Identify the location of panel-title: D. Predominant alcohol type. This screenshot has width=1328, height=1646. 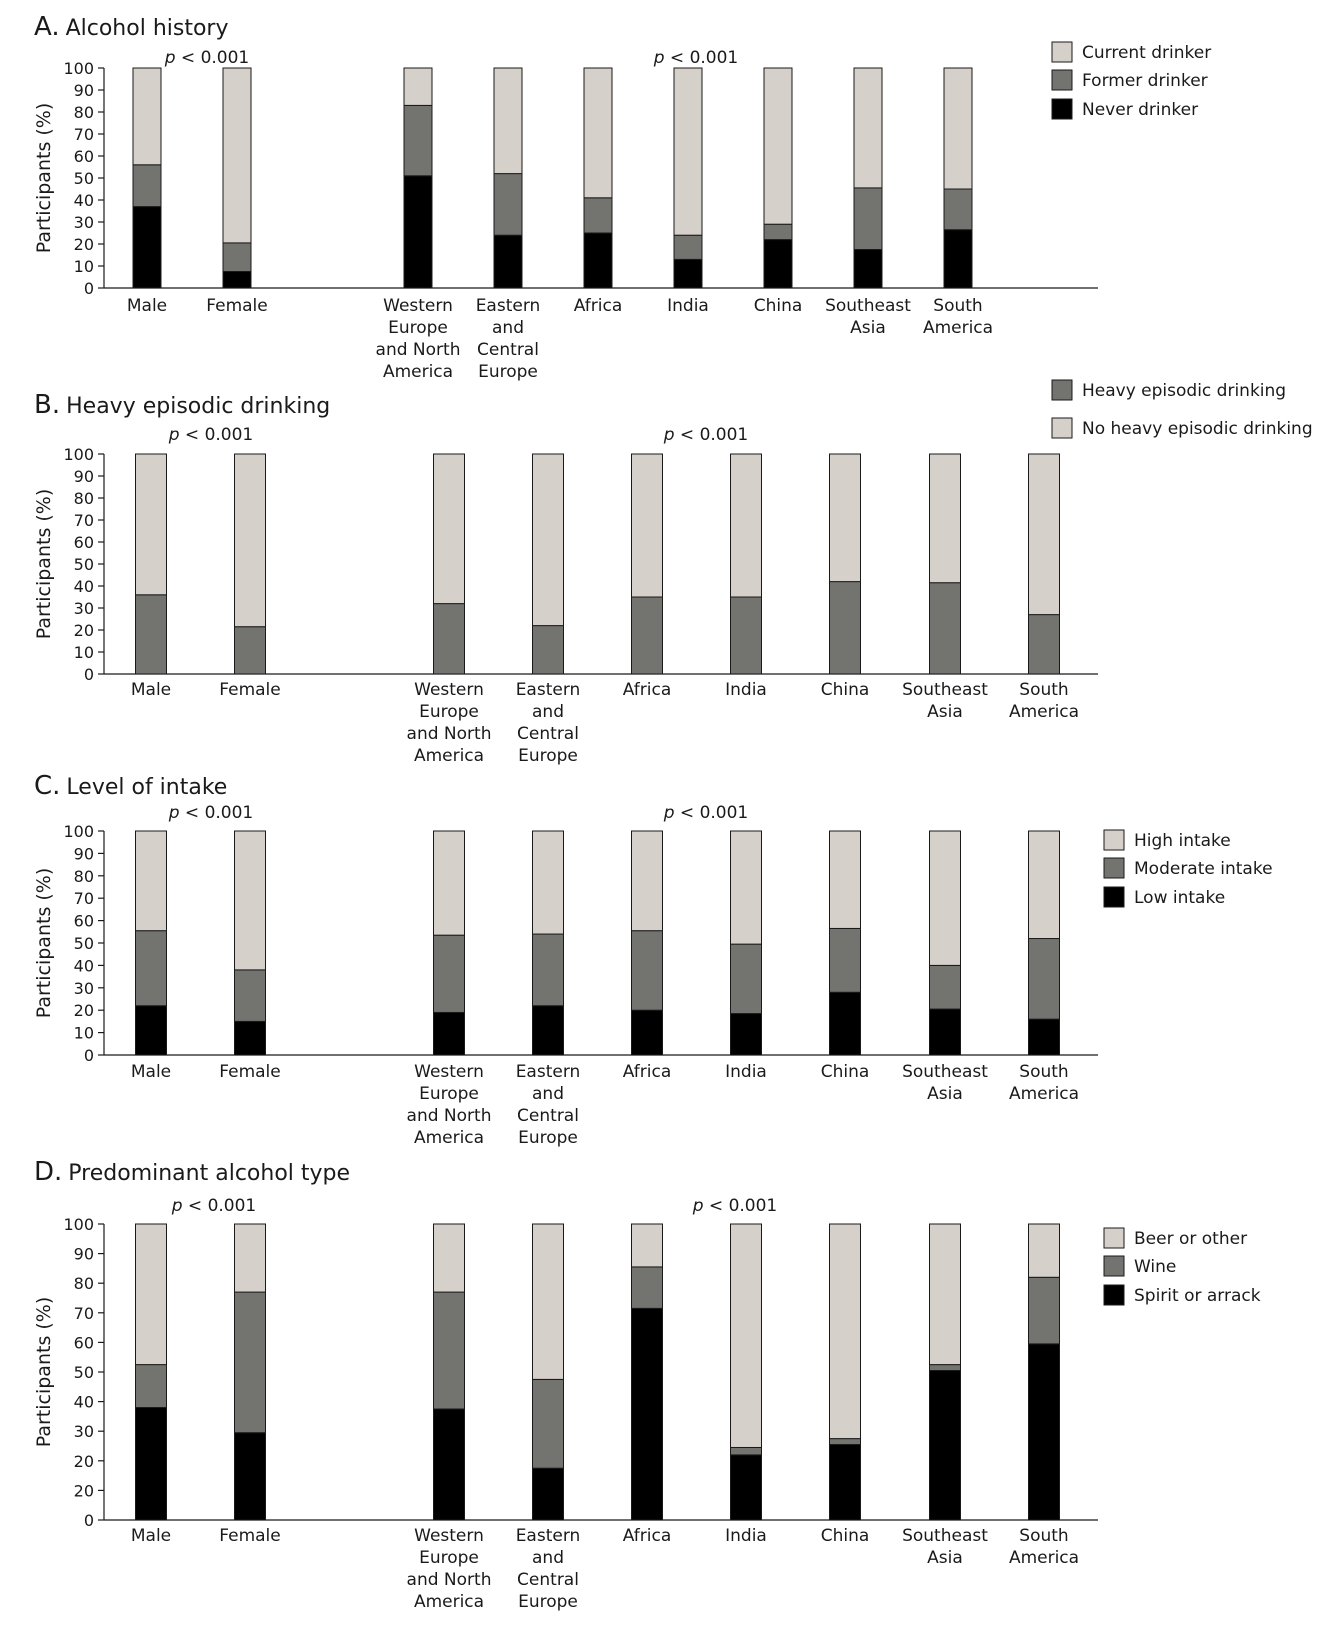
(192, 1172).